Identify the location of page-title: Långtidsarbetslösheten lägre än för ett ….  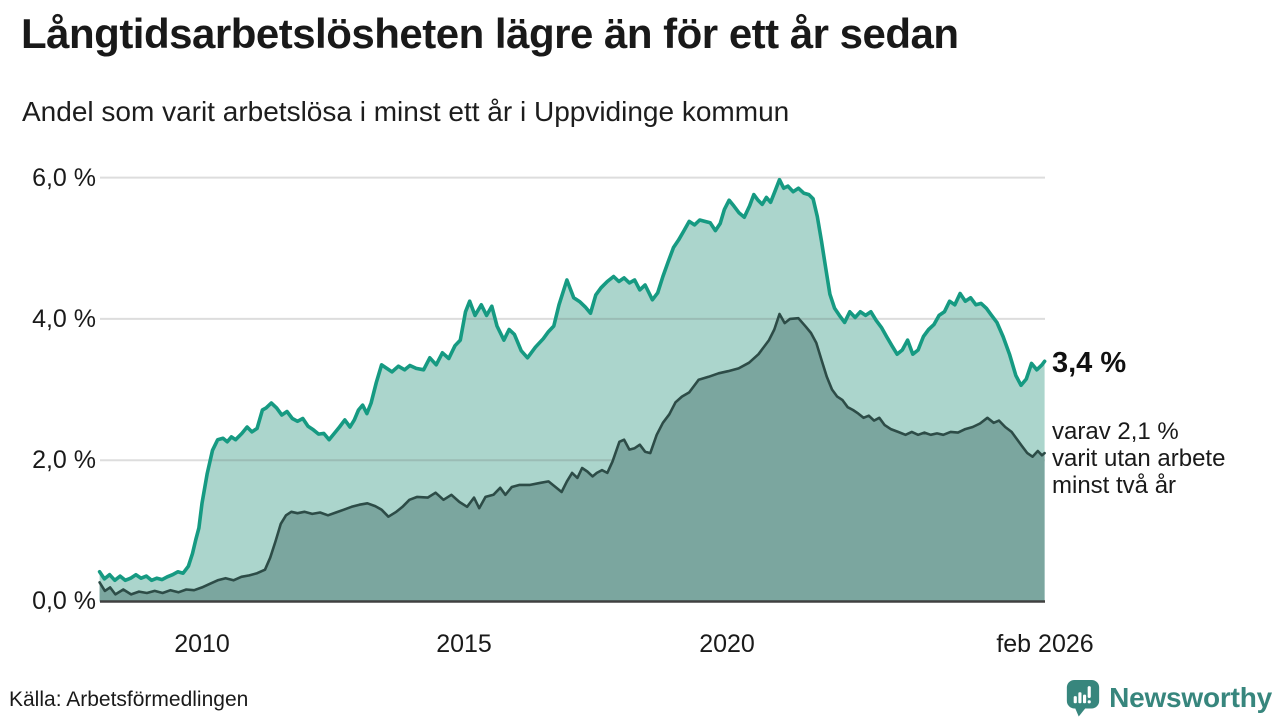
(490, 33).